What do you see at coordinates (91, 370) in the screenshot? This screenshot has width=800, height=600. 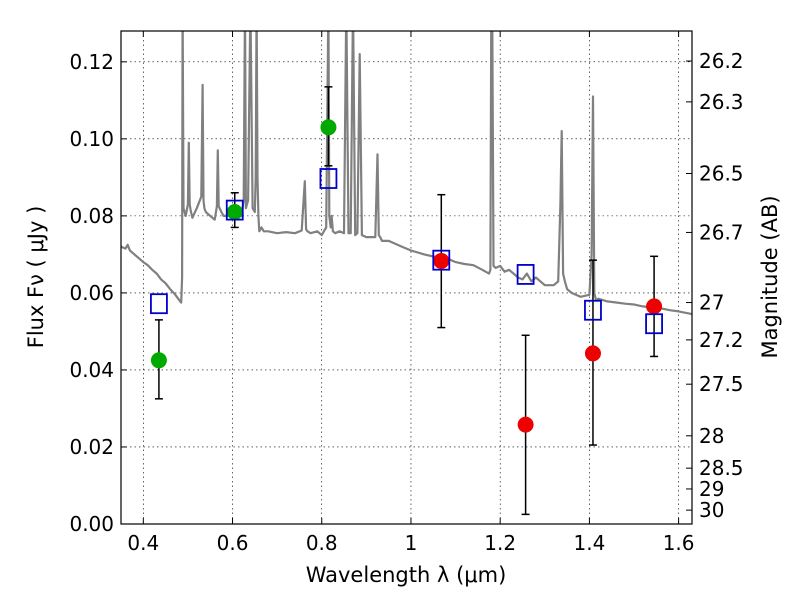 I see `y-tick-label: 0.04` at bounding box center [91, 370].